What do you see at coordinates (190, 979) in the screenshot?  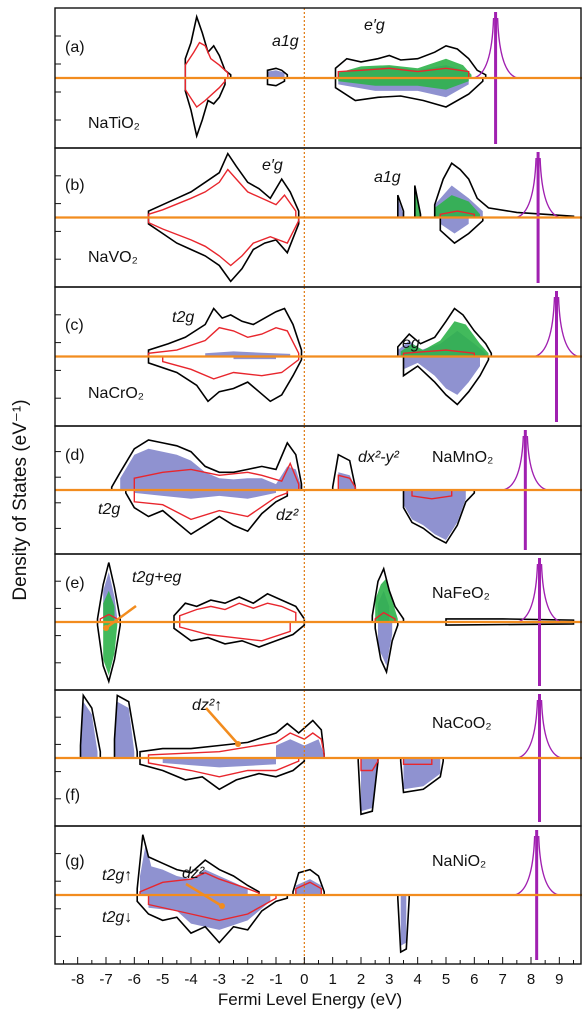 I see `x-tick-label: -4` at bounding box center [190, 979].